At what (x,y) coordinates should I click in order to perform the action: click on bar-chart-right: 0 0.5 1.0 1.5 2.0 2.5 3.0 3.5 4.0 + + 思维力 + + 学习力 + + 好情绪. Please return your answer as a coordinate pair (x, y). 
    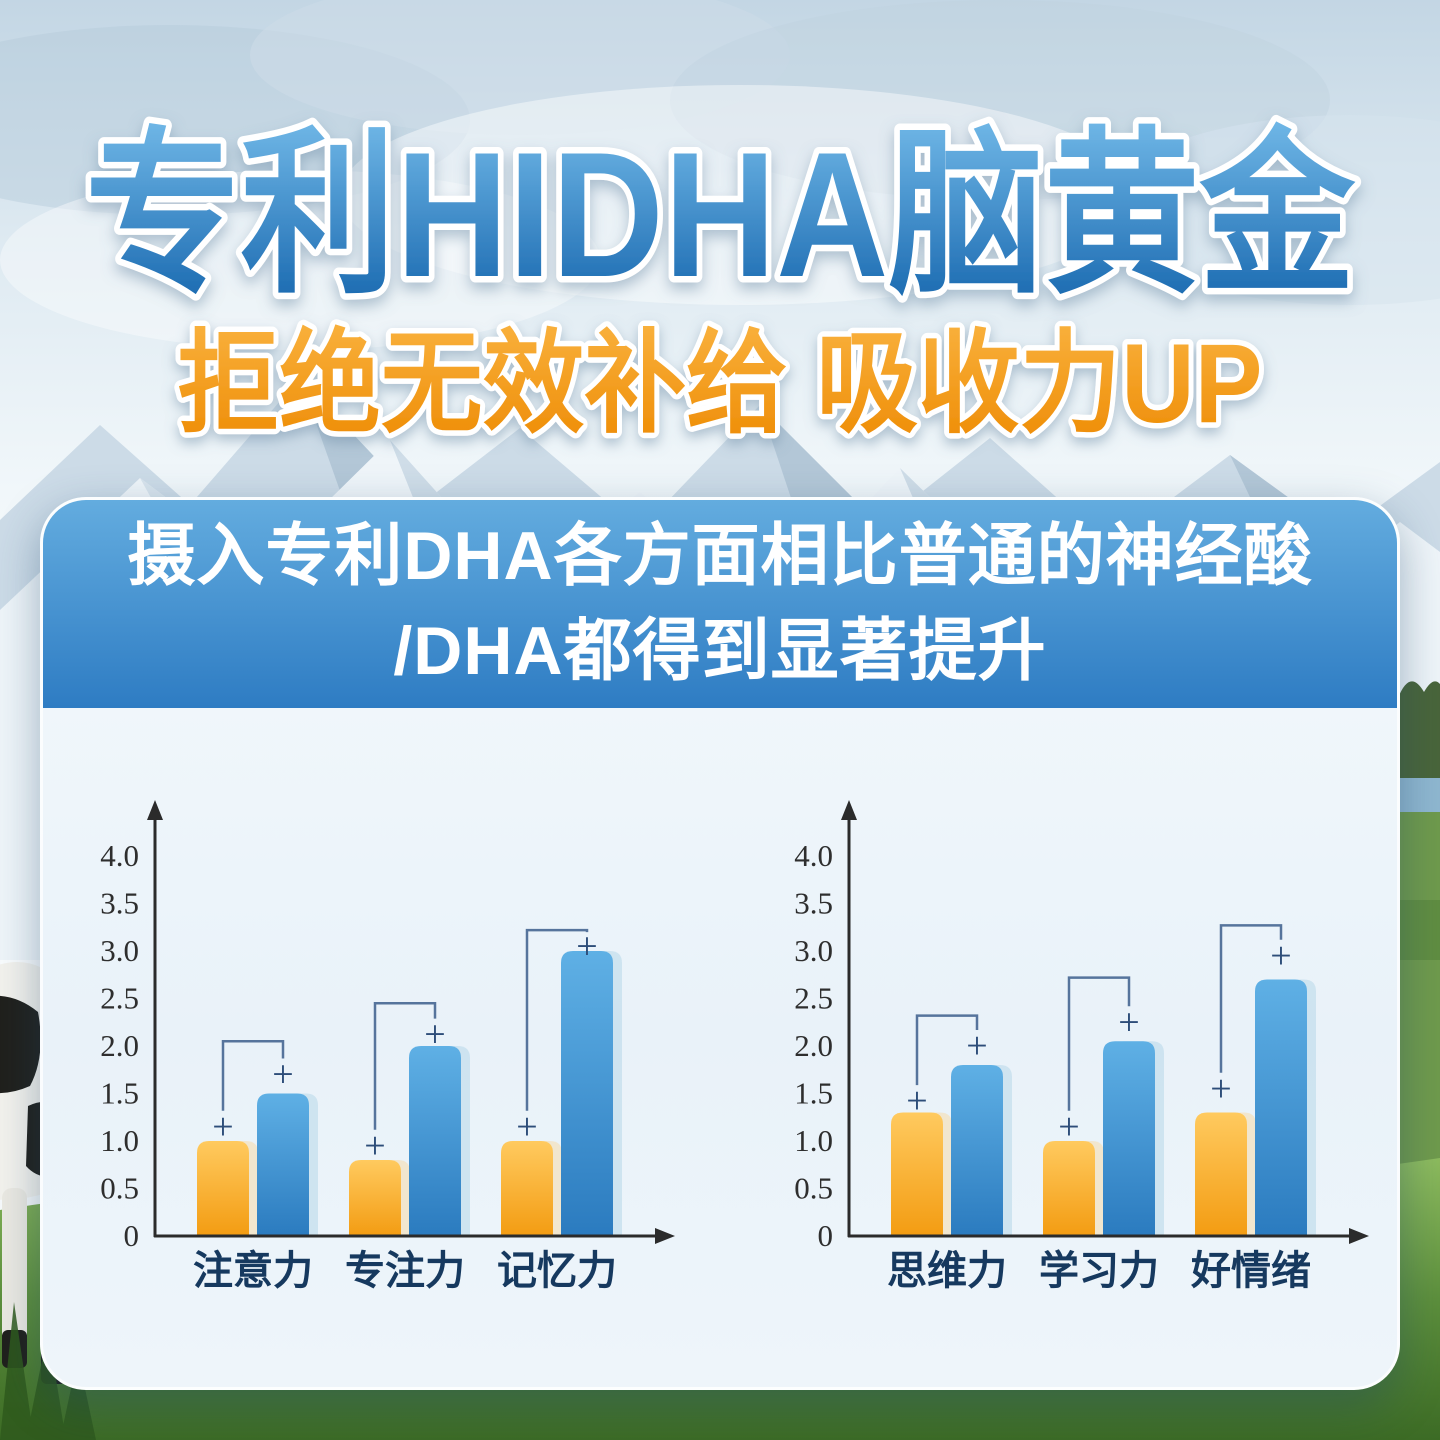
    Looking at the image, I should click on (1081, 1046).